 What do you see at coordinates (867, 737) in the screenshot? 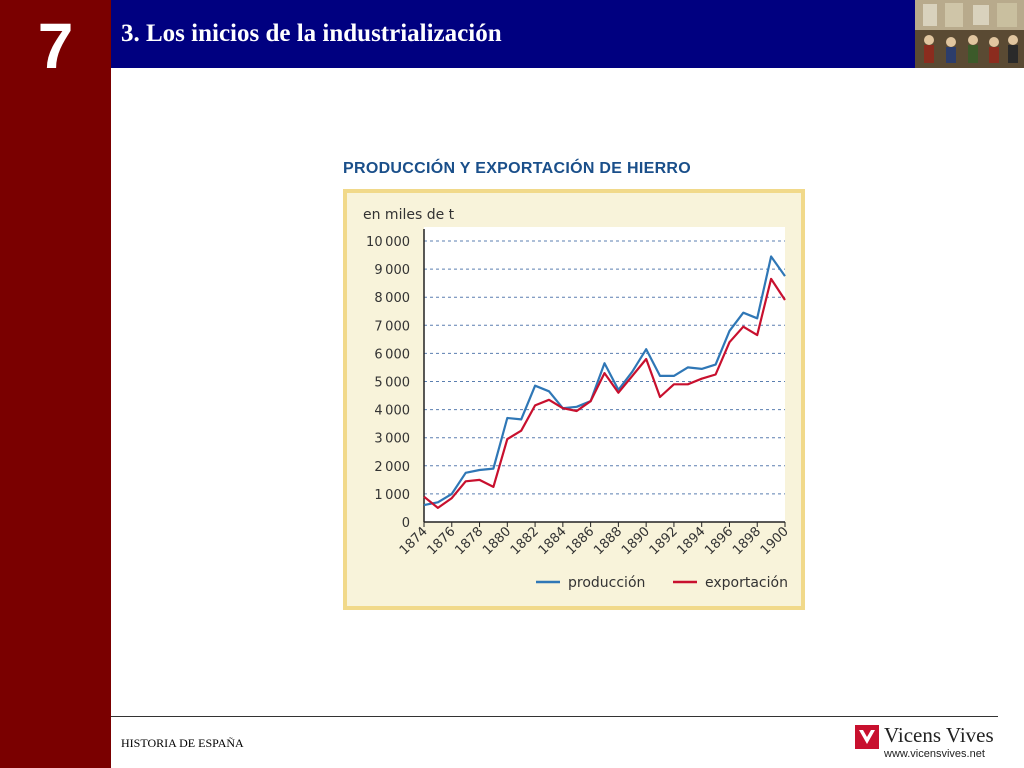
I see `vicens-vives-logo-icon` at bounding box center [867, 737].